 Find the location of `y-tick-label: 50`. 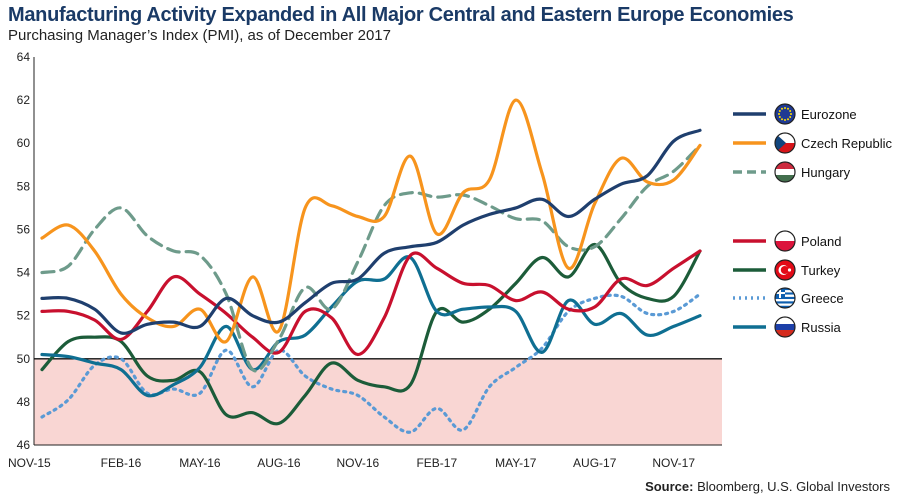

y-tick-label: 50 is located at coordinates (24, 359).